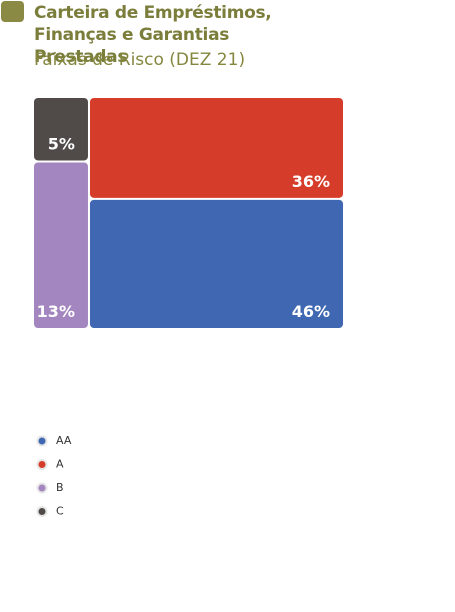 The height and width of the screenshot is (612, 455). Describe the element at coordinates (60, 511) in the screenshot. I see `legend-label: C` at that location.